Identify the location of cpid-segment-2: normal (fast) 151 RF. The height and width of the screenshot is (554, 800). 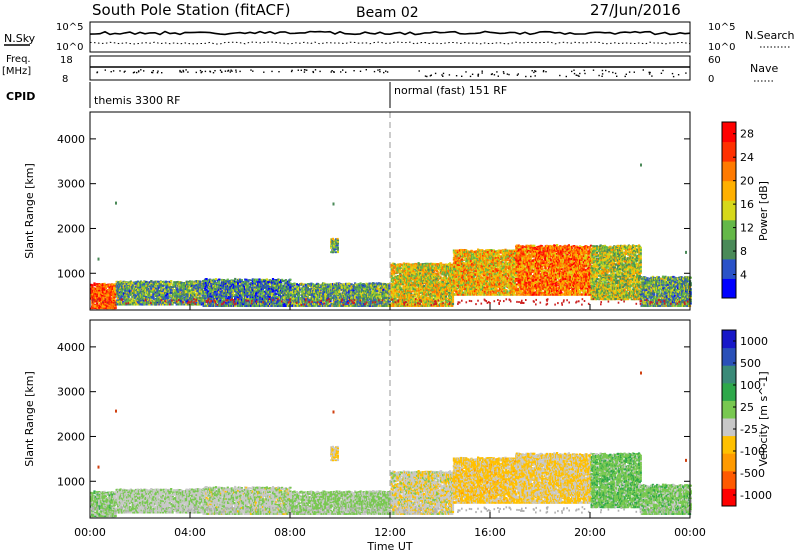
(450, 90).